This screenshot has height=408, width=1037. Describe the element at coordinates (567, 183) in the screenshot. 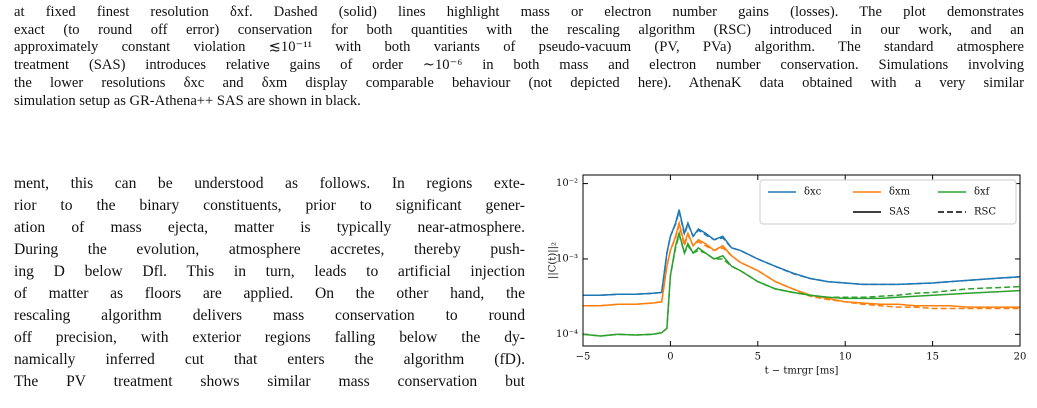

I see `y-tick-label: 10⁻²` at that location.